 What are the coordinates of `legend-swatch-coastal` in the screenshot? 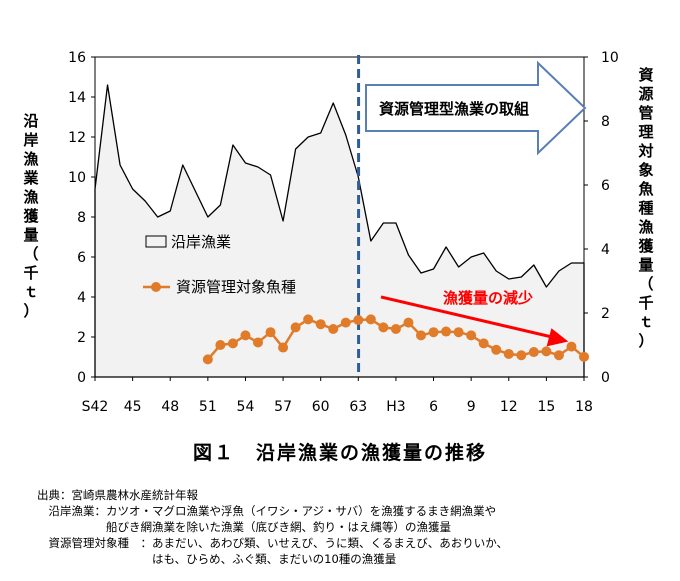 It's located at (156, 241).